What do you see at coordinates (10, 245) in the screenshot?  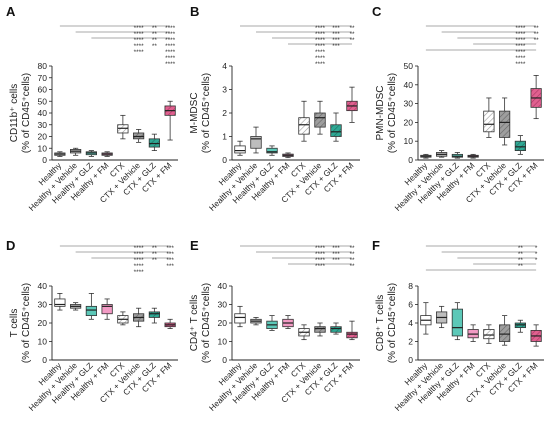 I see `panel-label: D` at bounding box center [10, 245].